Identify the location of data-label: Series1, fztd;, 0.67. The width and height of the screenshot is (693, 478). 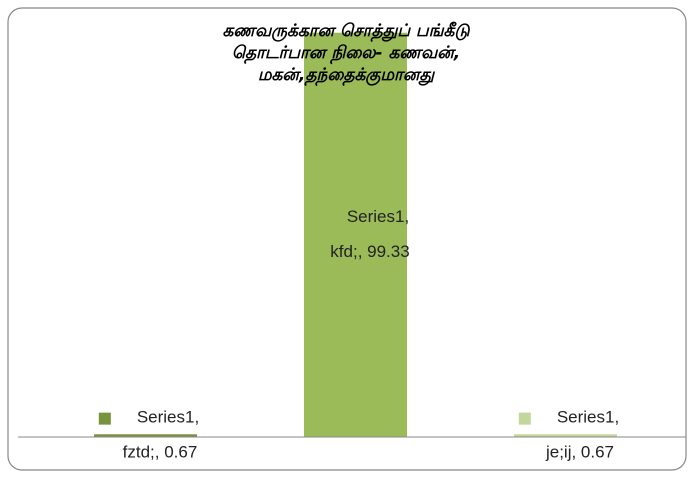
(161, 435).